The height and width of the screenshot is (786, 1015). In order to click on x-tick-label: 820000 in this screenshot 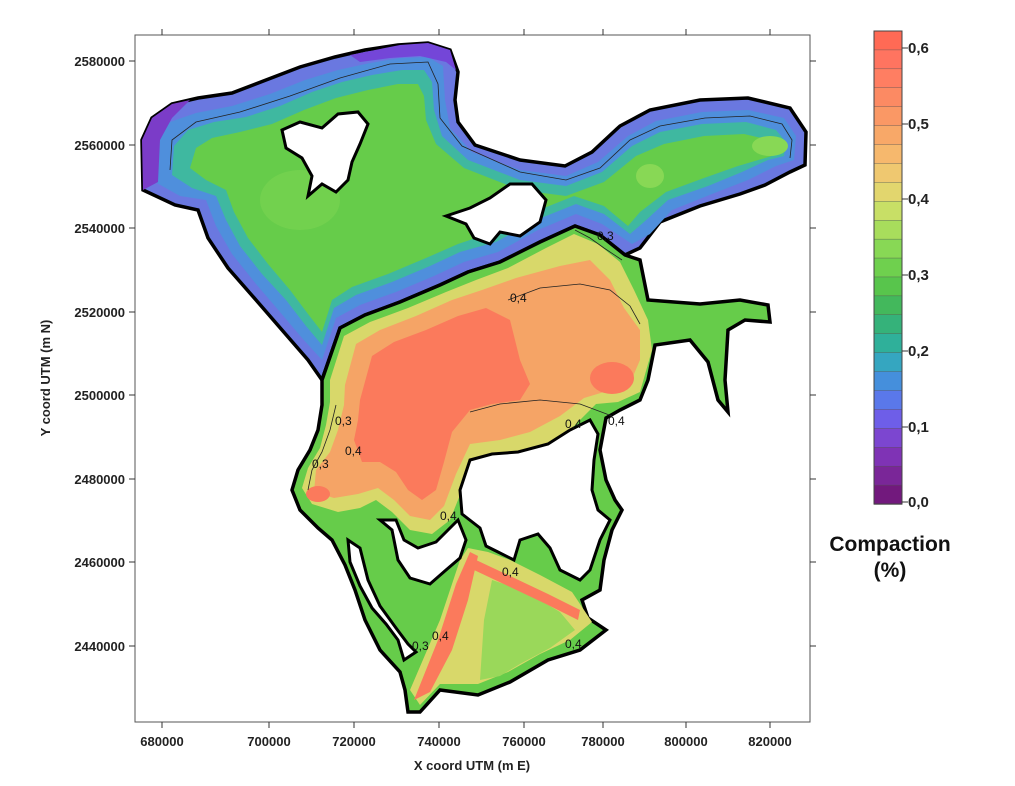, I will do `click(769, 741)`.